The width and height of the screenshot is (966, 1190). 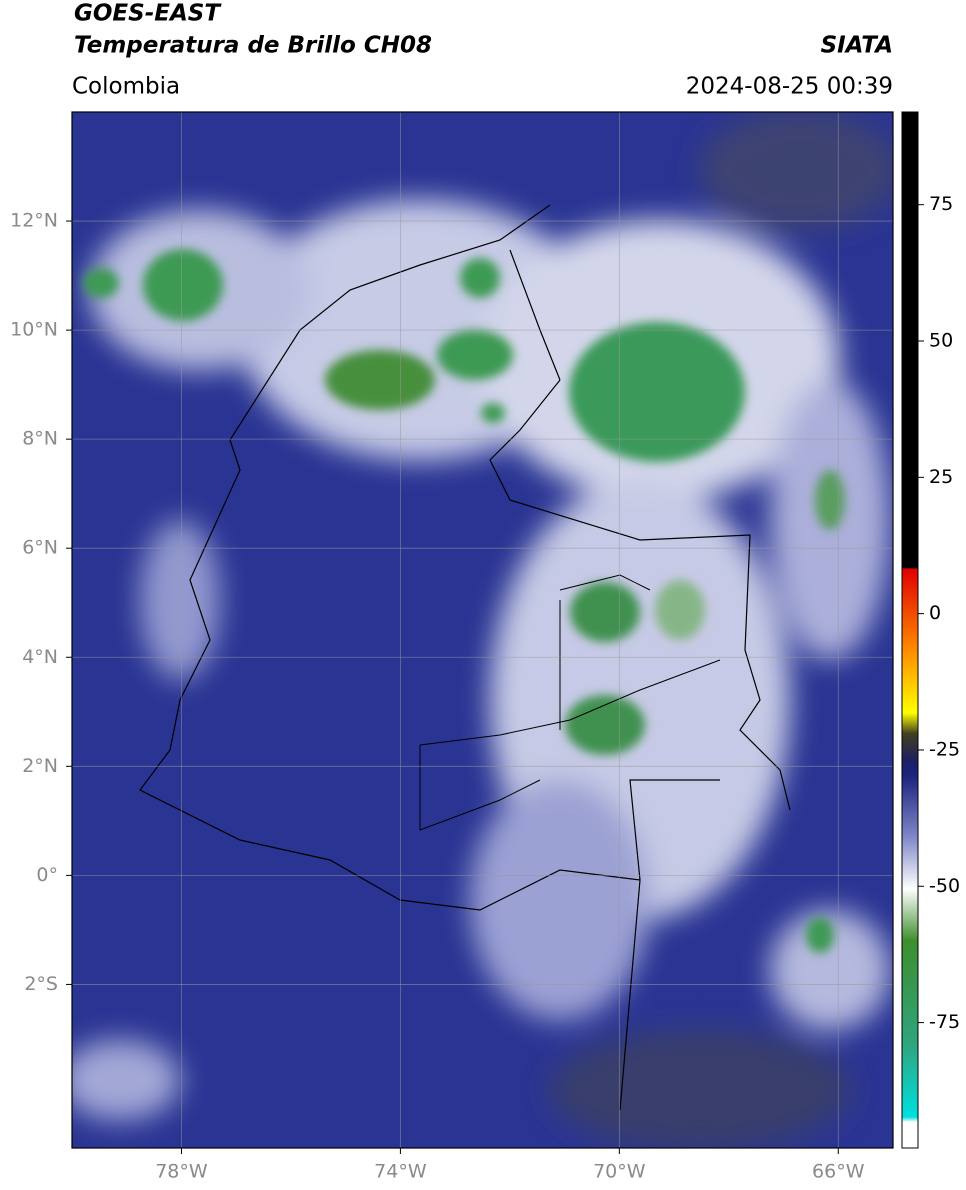 What do you see at coordinates (181, 1172) in the screenshot?
I see `x-tick-label: 78°W` at bounding box center [181, 1172].